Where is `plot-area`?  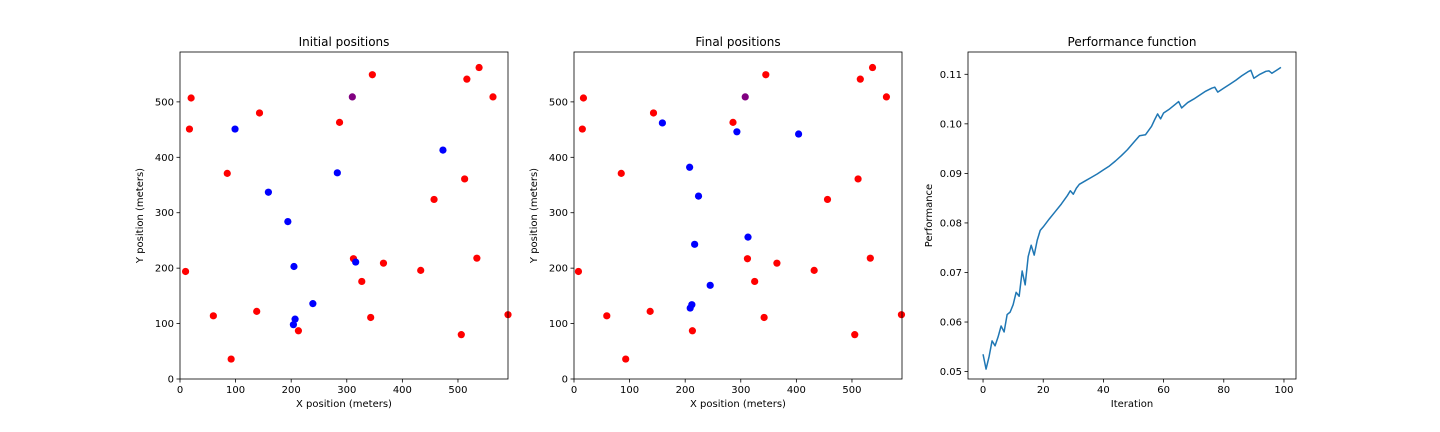
plot-area is located at coordinates (1132, 218).